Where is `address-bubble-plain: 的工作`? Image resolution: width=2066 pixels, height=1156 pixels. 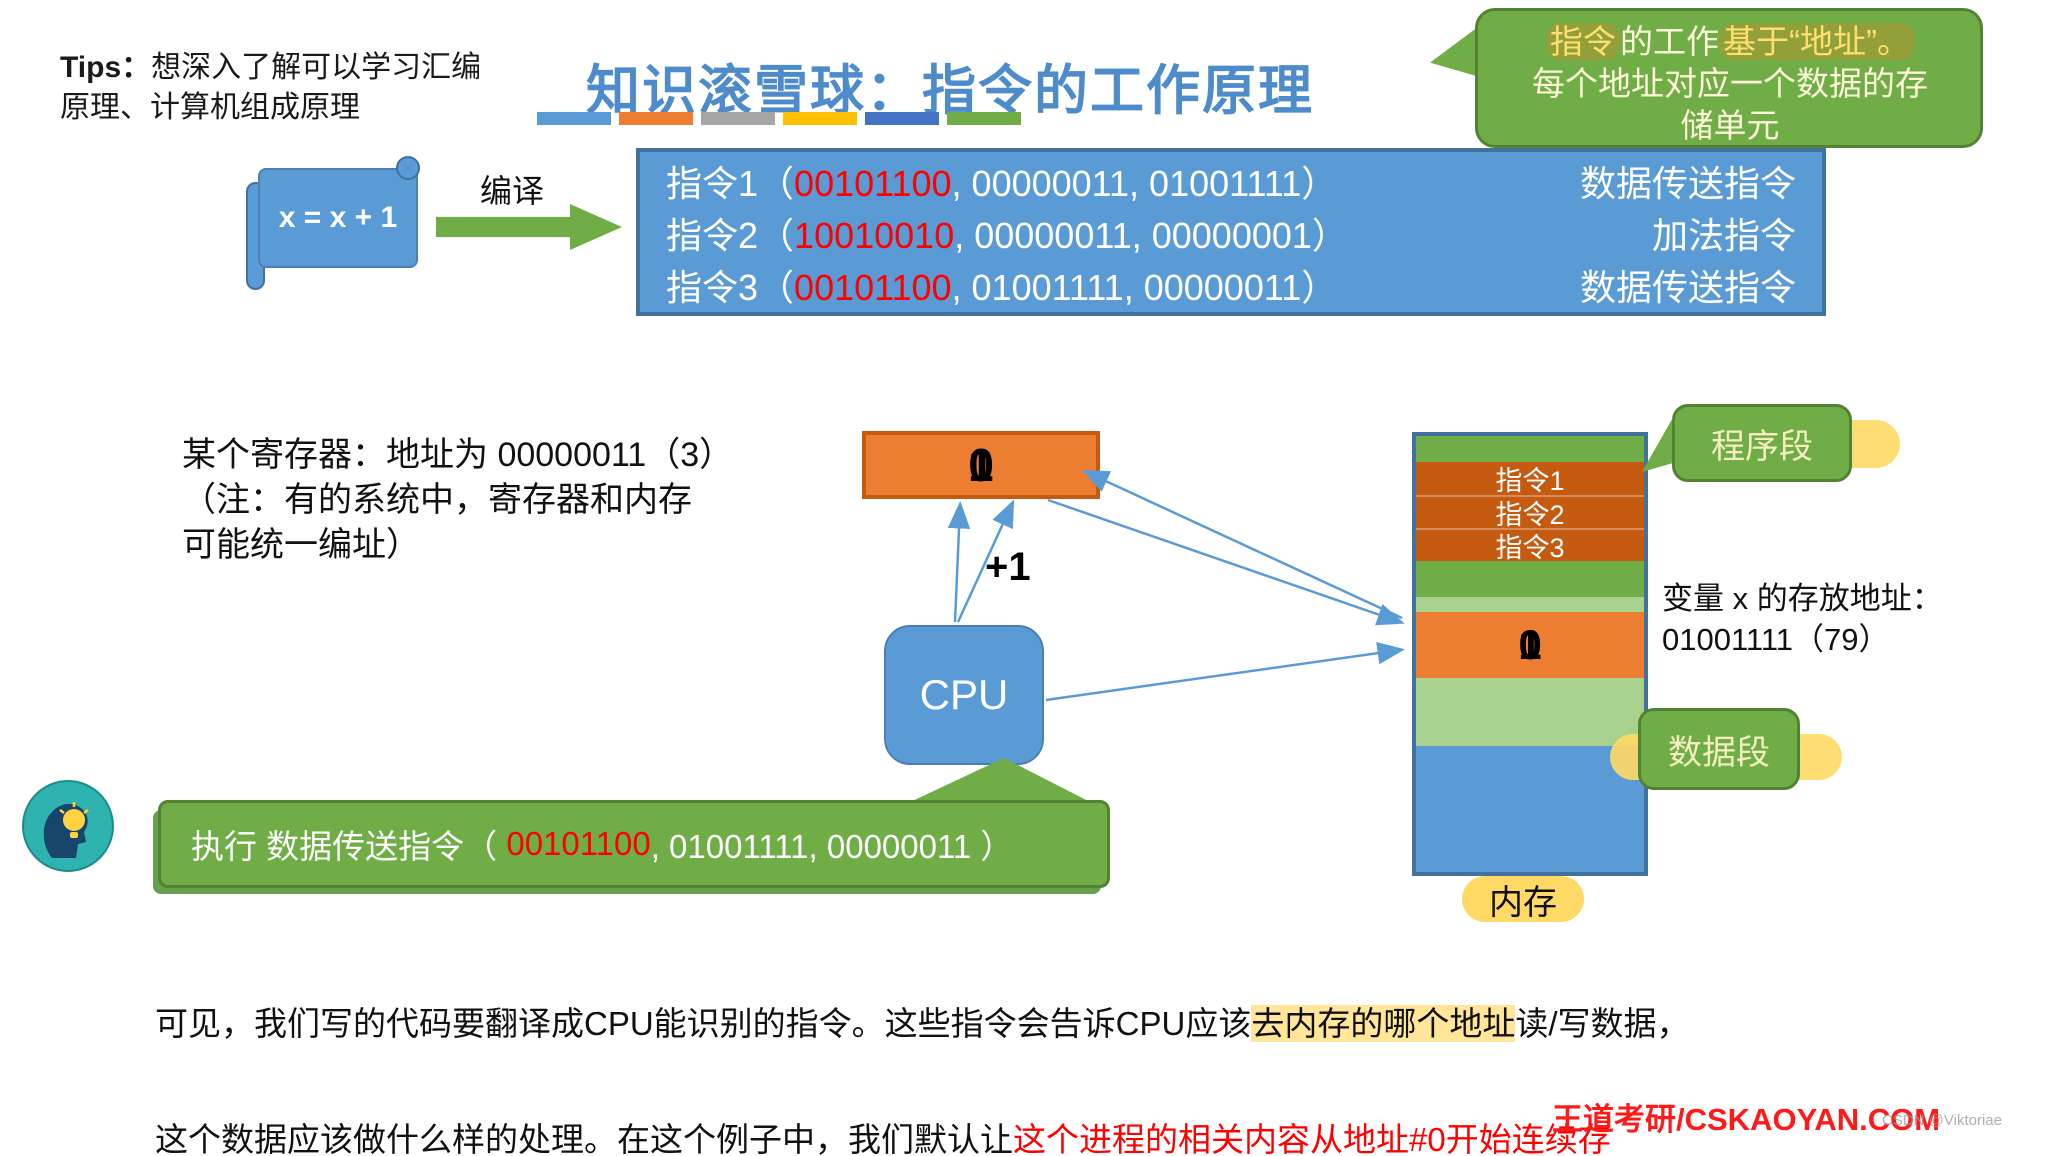 address-bubble-plain: 的工作 is located at coordinates (1669, 41).